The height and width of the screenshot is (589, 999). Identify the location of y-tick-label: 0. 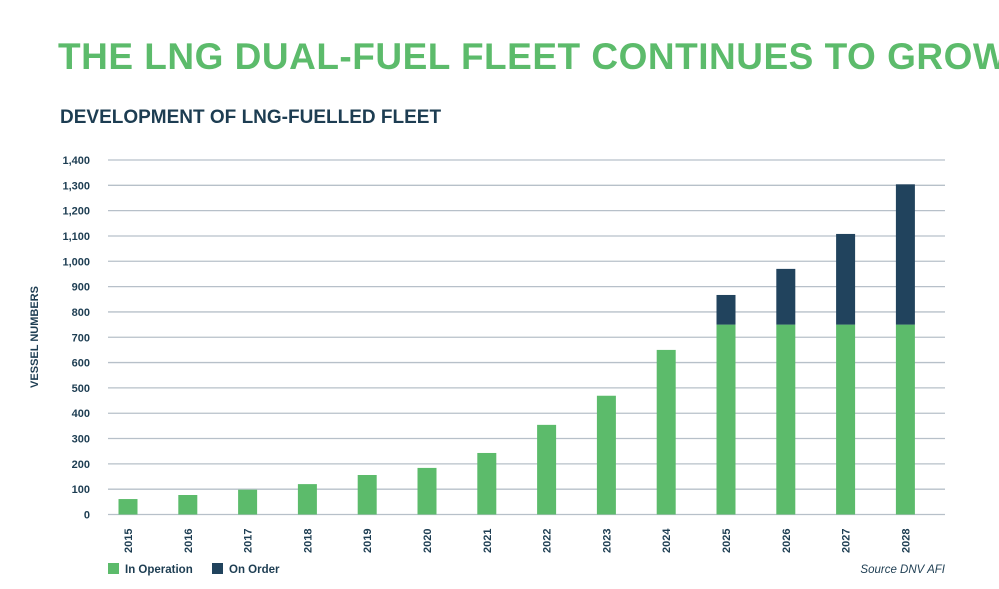
(87, 516).